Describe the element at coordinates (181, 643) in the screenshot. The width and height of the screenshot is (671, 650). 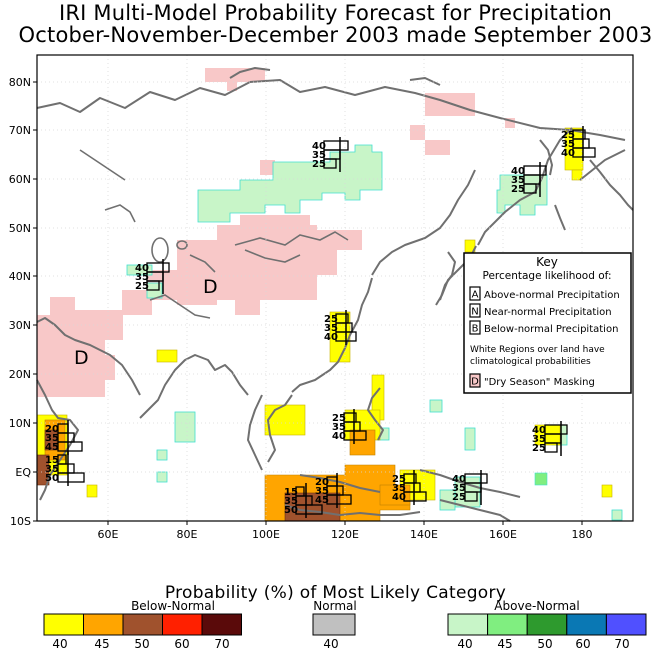
I see `colorbar-tick: 60` at that location.